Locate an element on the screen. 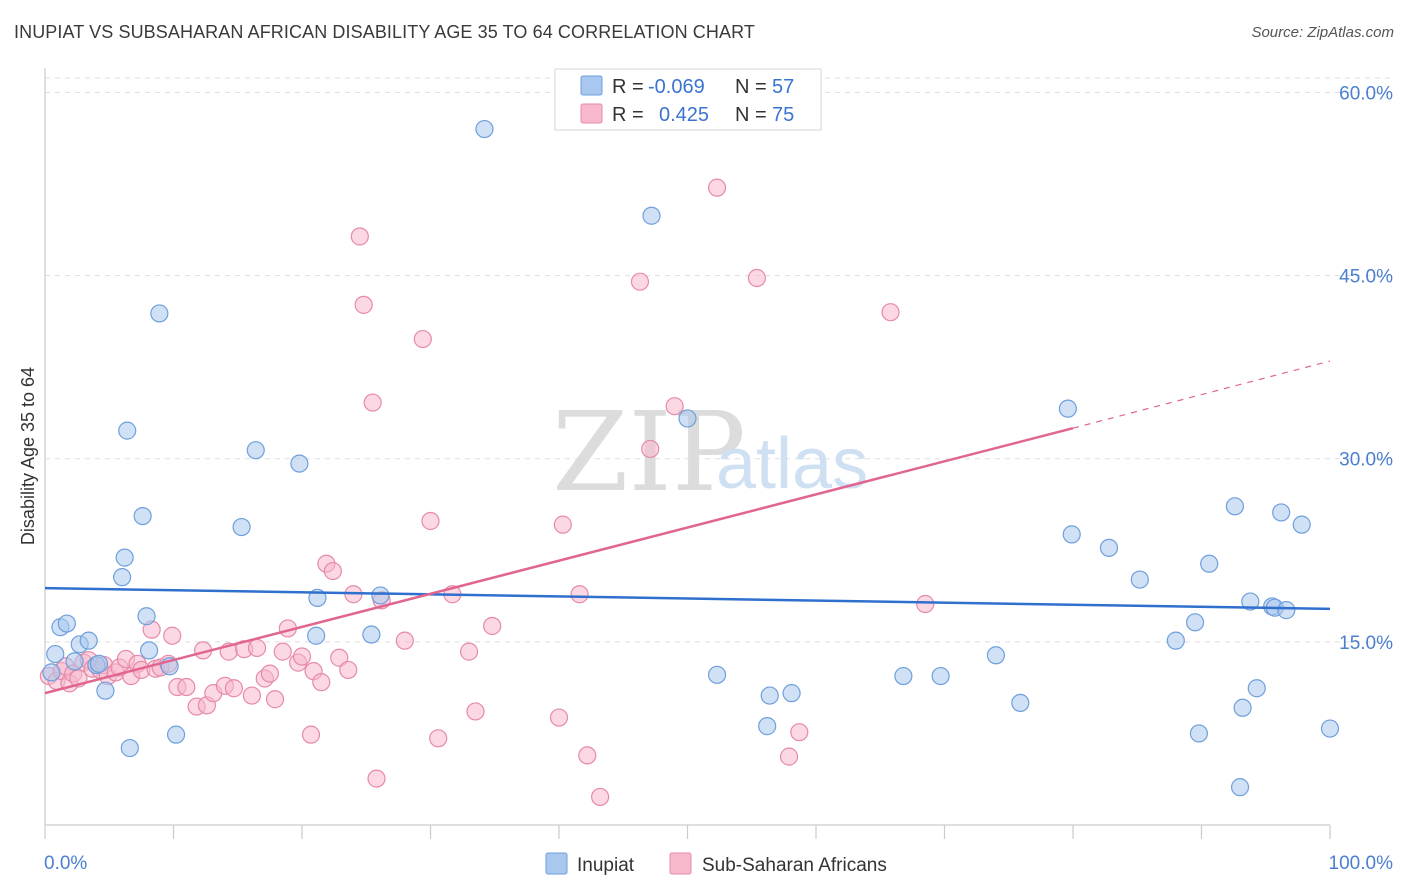  y-tick-label: 15.0% is located at coordinates (1366, 643).